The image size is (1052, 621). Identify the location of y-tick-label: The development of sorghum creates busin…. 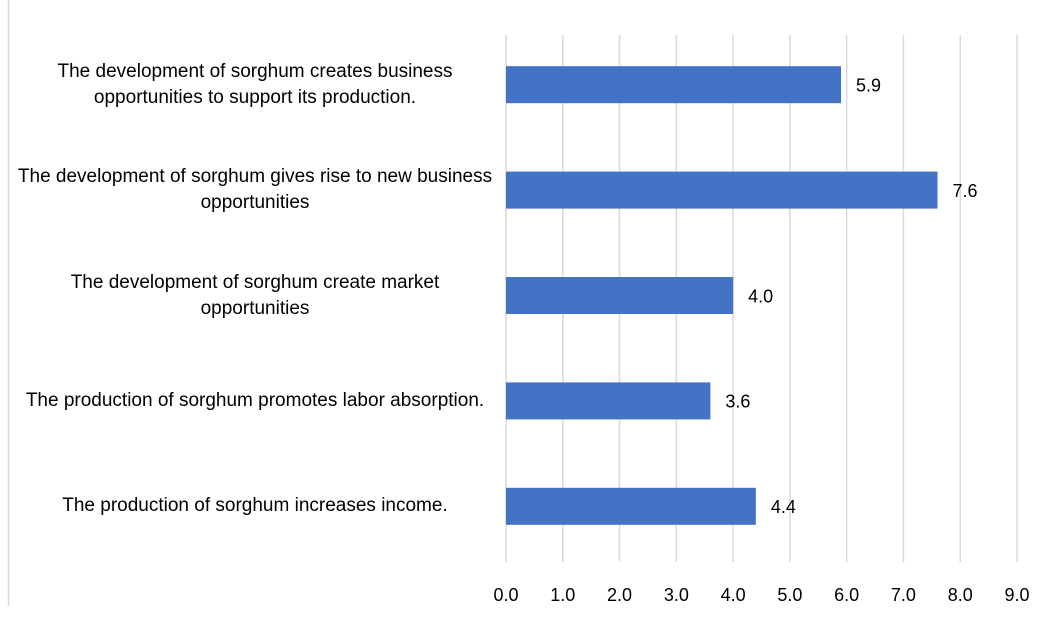
(255, 84).